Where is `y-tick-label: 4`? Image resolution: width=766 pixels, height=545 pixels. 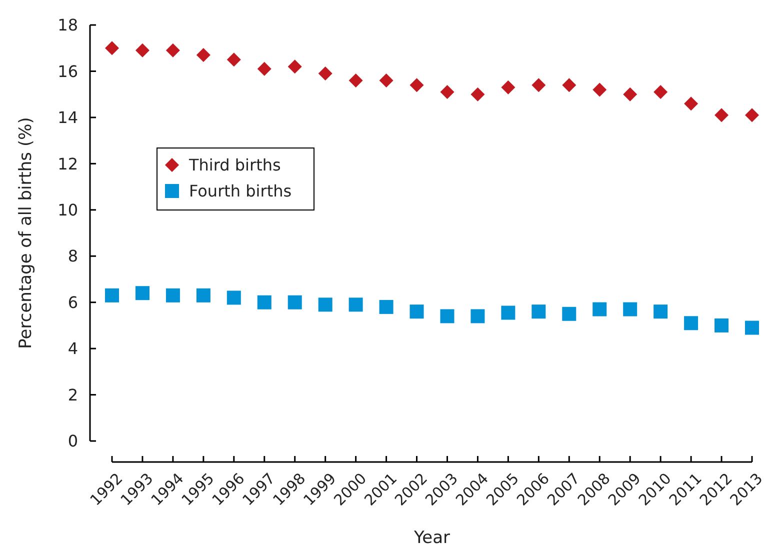
y-tick-label: 4 is located at coordinates (73, 348).